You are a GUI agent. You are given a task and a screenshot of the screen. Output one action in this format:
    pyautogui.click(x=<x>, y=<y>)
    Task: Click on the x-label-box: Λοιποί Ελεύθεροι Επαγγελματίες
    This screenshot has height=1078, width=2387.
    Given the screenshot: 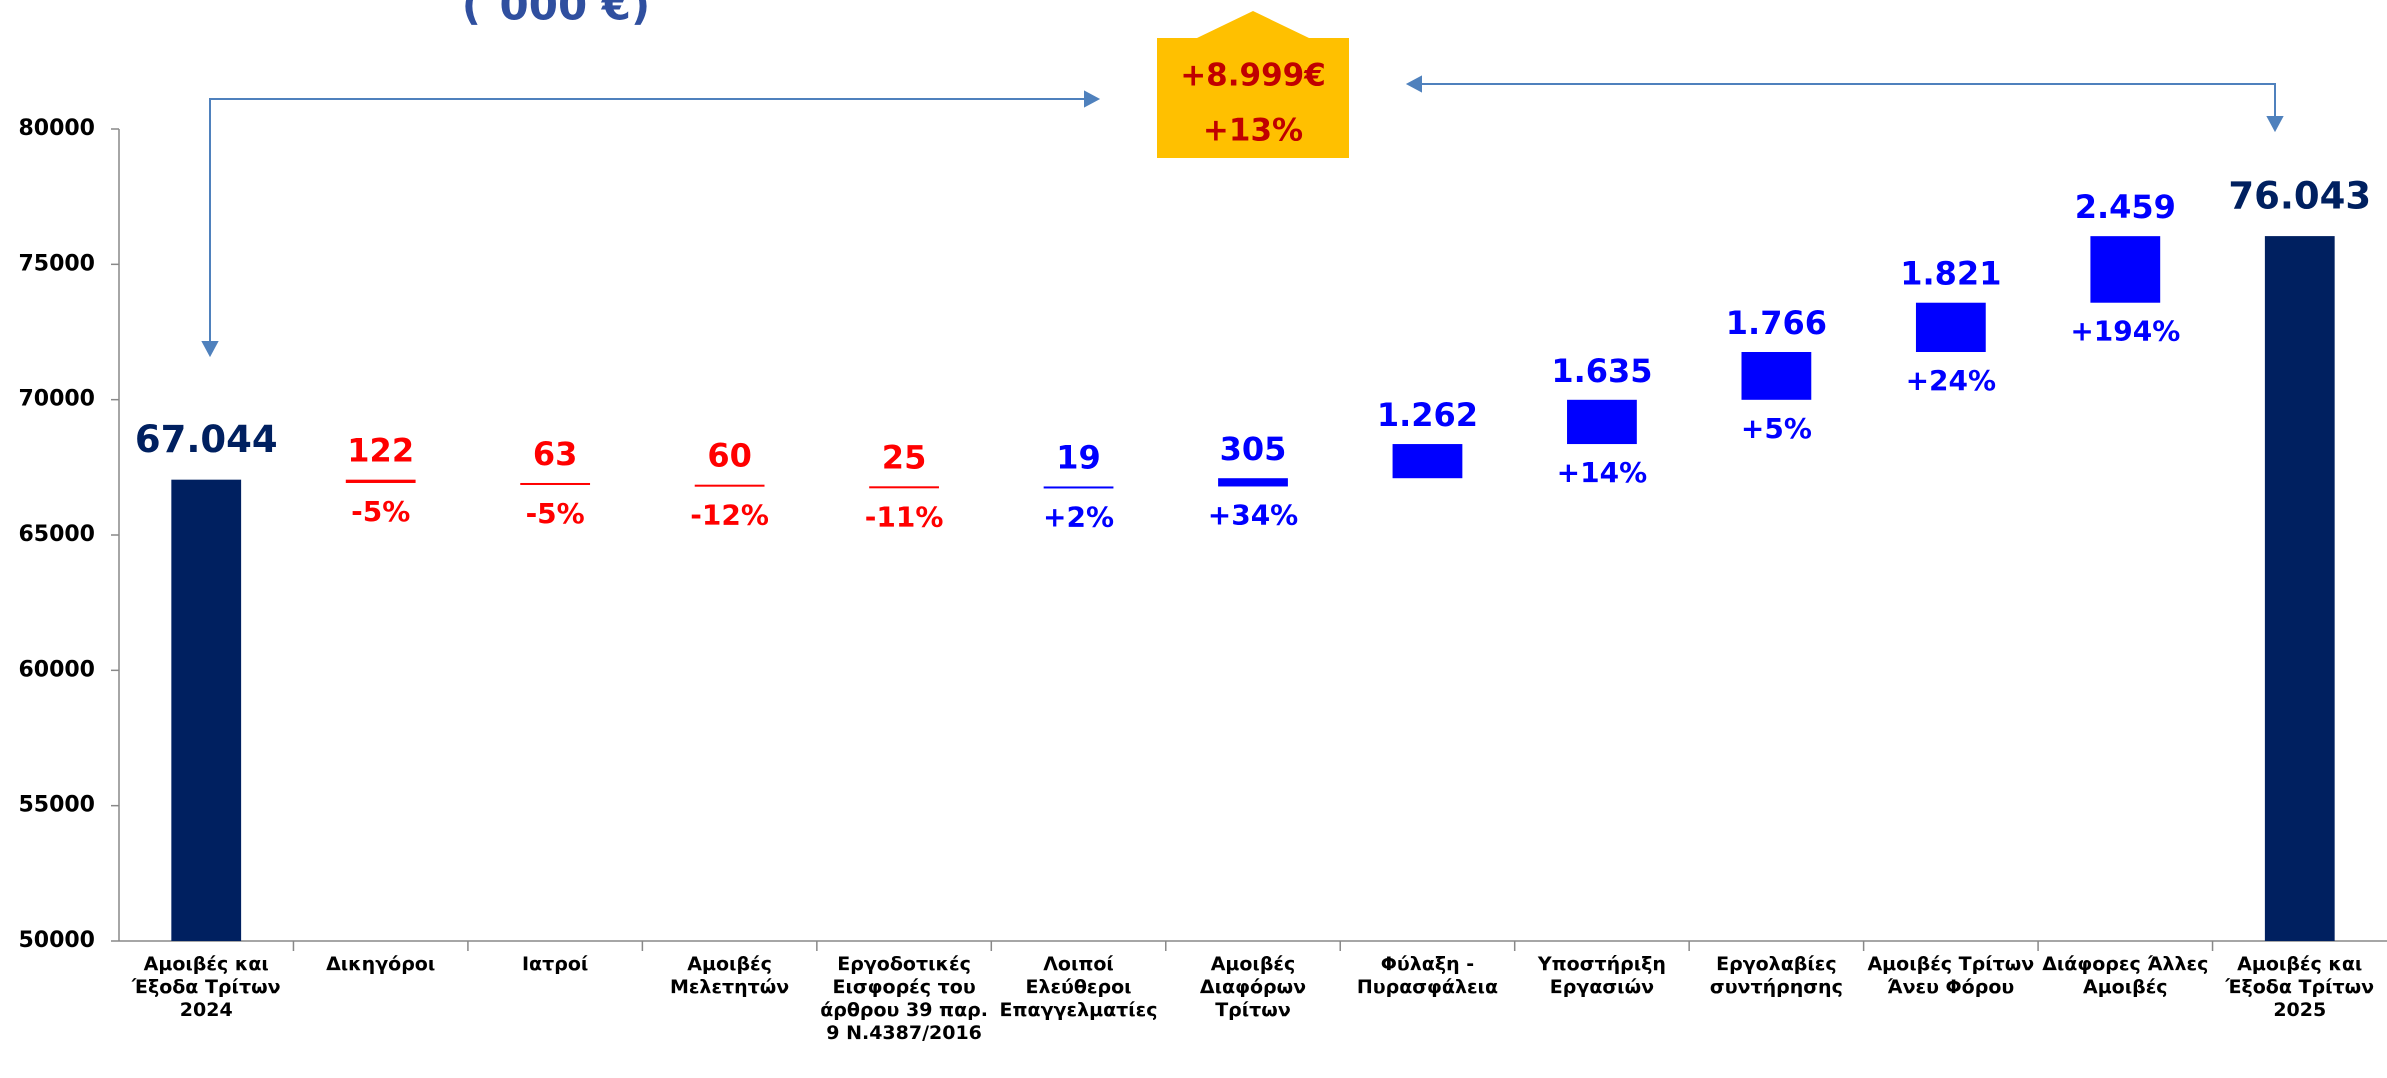 What is the action you would take?
    pyautogui.click(x=1078, y=987)
    